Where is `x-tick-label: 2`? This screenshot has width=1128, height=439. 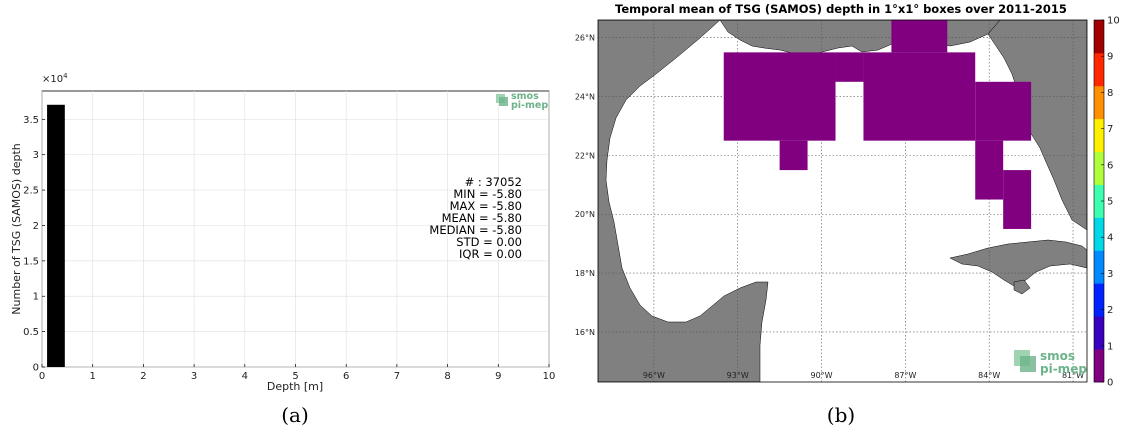 x-tick-label: 2 is located at coordinates (143, 376).